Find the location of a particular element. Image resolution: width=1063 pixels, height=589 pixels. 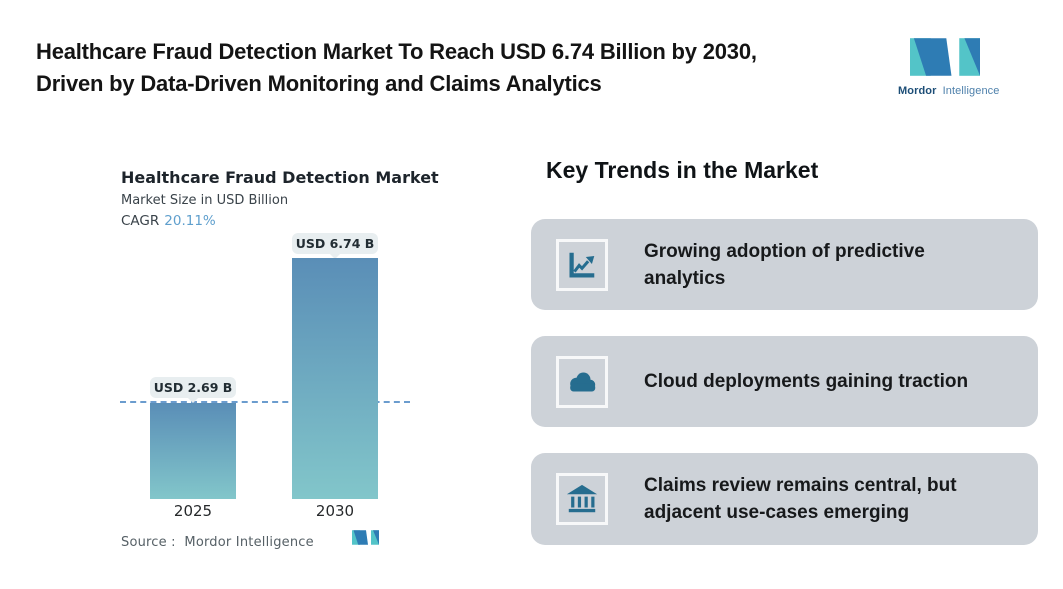

brand-name-bold: Mordor is located at coordinates (917, 91).